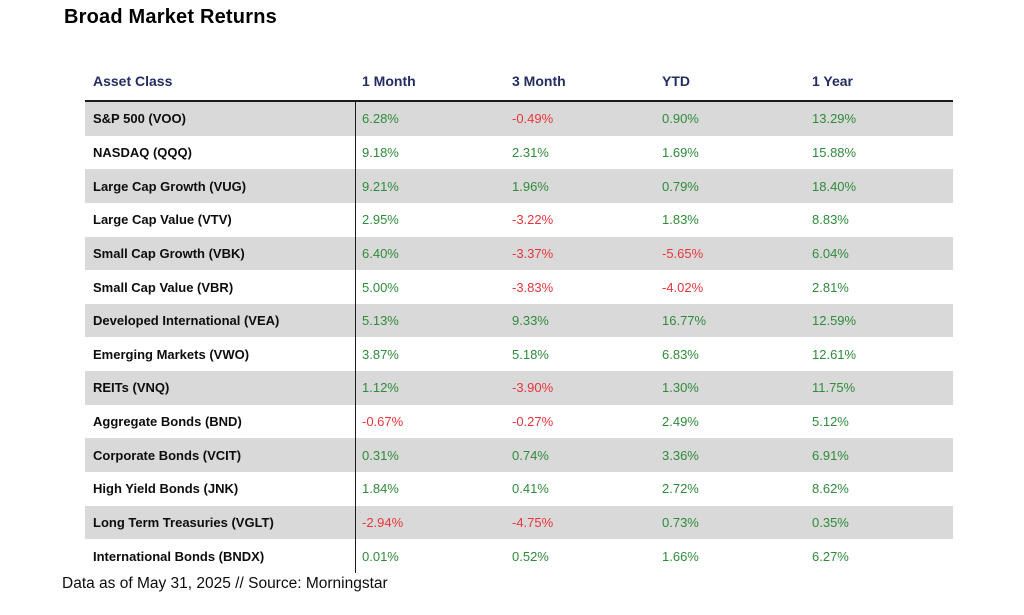 This screenshot has width=1024, height=615. I want to click on return-value-cell: 1.66%, so click(680, 556).